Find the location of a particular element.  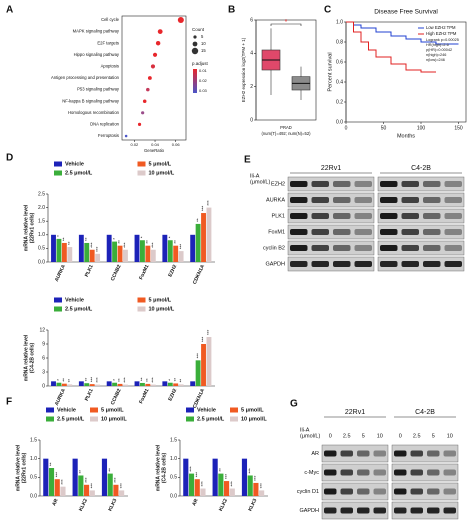

y-tick-label: 0.6 is located at coordinates (339, 62).